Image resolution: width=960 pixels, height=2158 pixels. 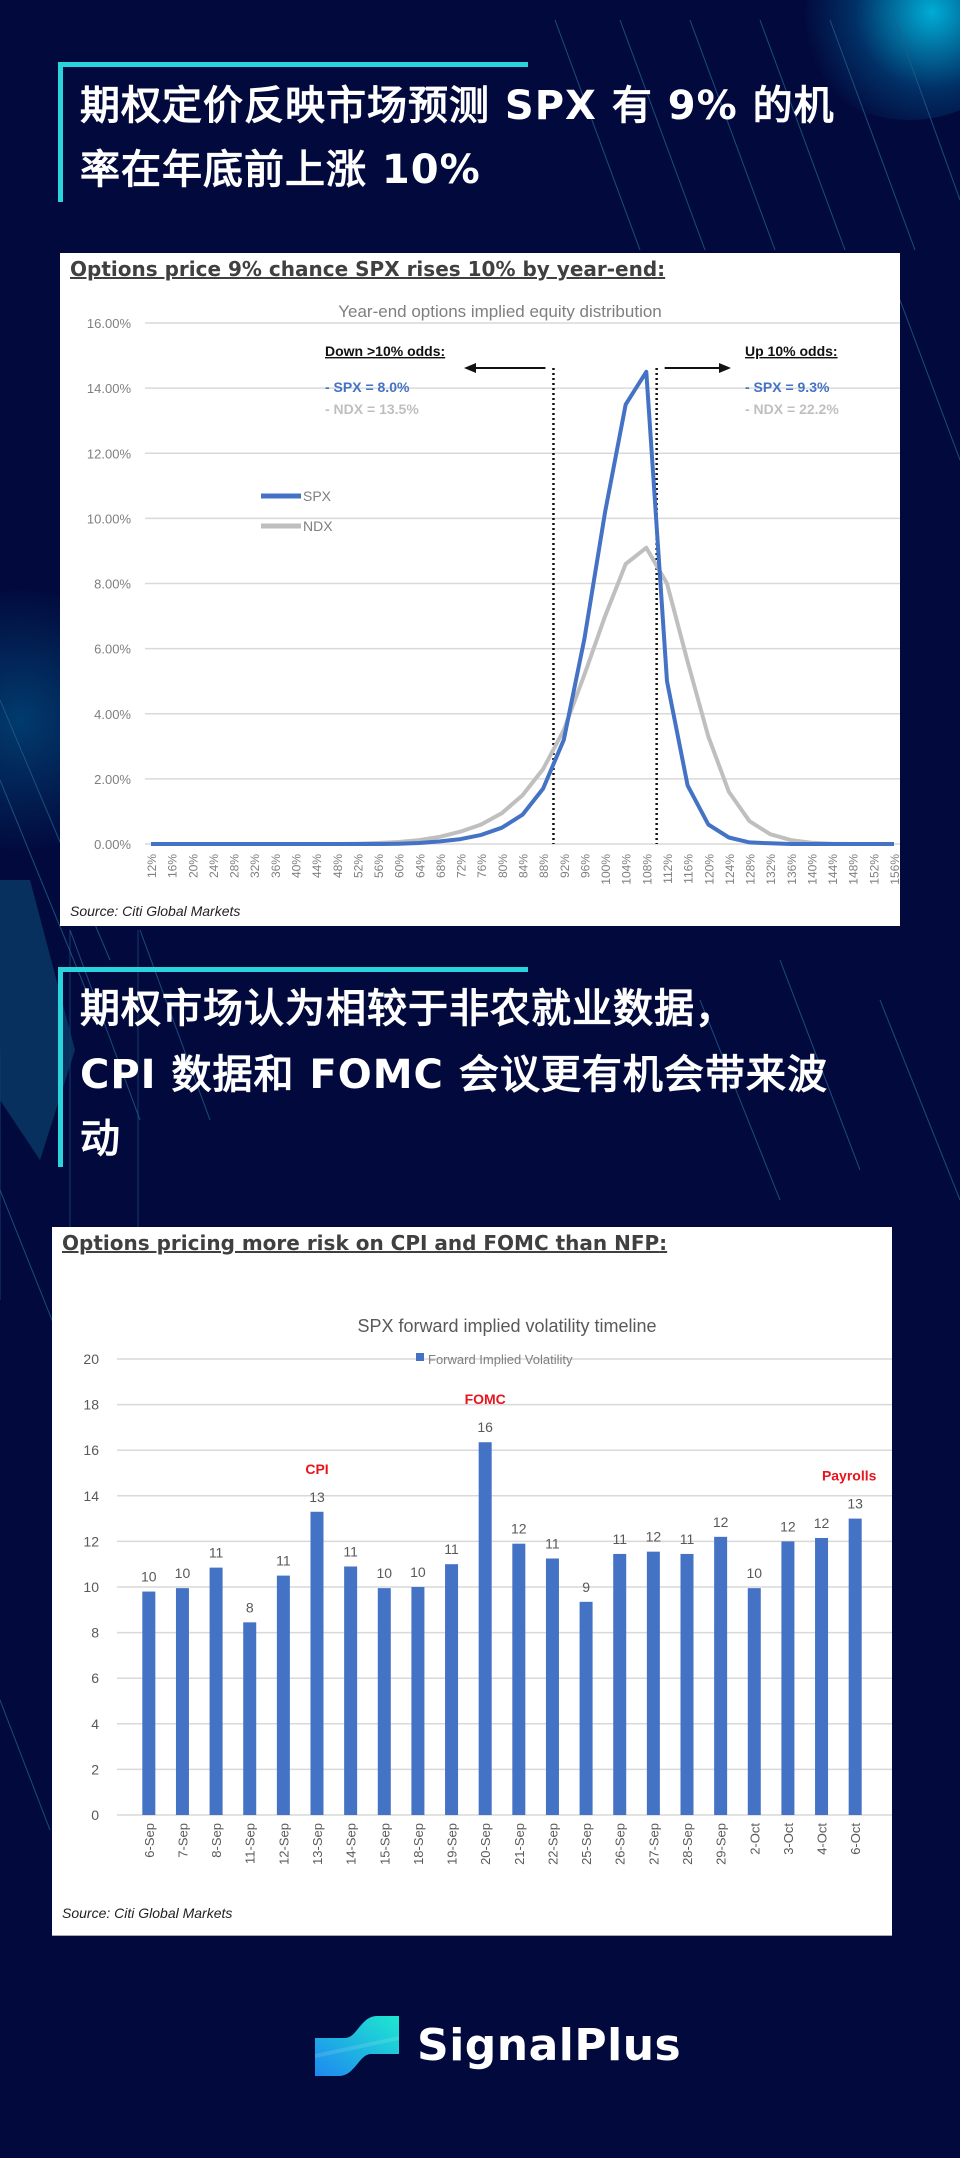 What do you see at coordinates (812, 869) in the screenshot?
I see `x-tick-label: 140%` at bounding box center [812, 869].